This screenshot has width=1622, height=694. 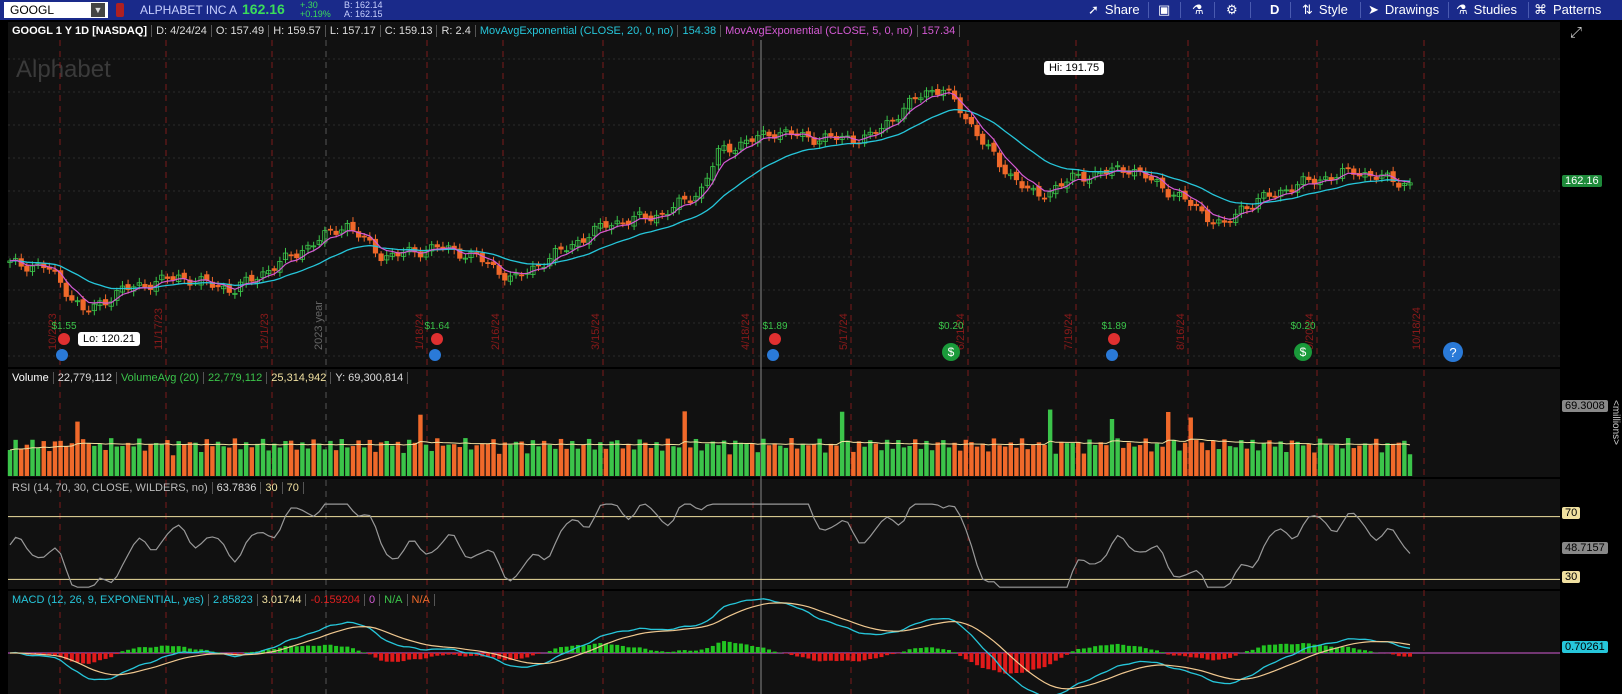 I want to click on style-button: ⇅ Style, so click(x=1325, y=10).